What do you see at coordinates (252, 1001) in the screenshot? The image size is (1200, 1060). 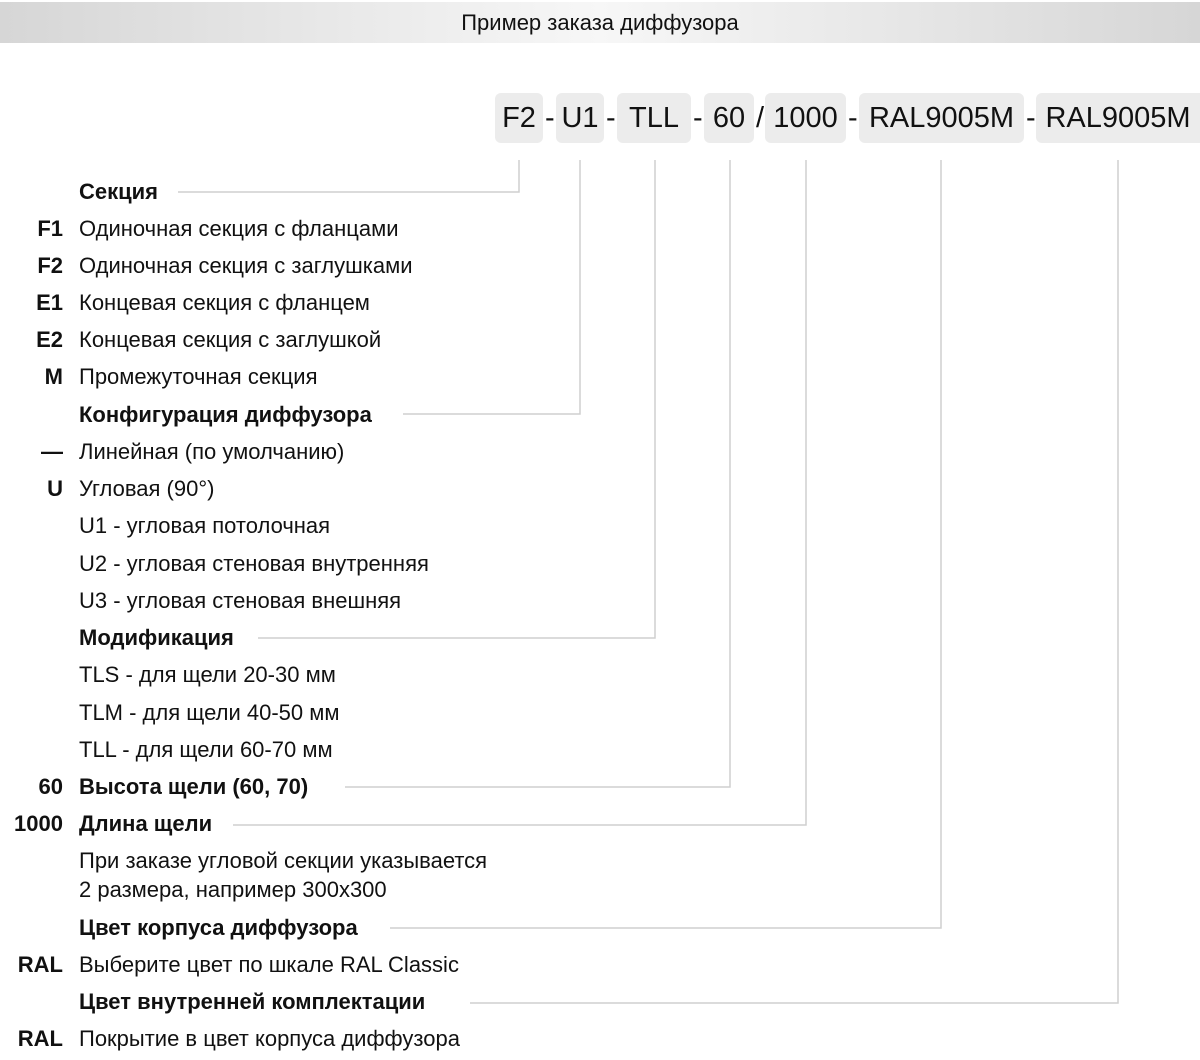 I see `option-text: Цвет внутренней комплектации` at bounding box center [252, 1001].